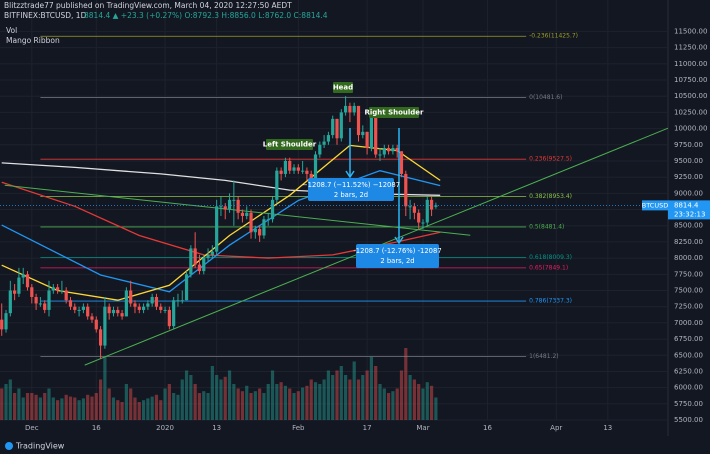 Image resolution: width=710 pixels, height=454 pixels. I want to click on y-tick-label: 11500.00, so click(690, 31).